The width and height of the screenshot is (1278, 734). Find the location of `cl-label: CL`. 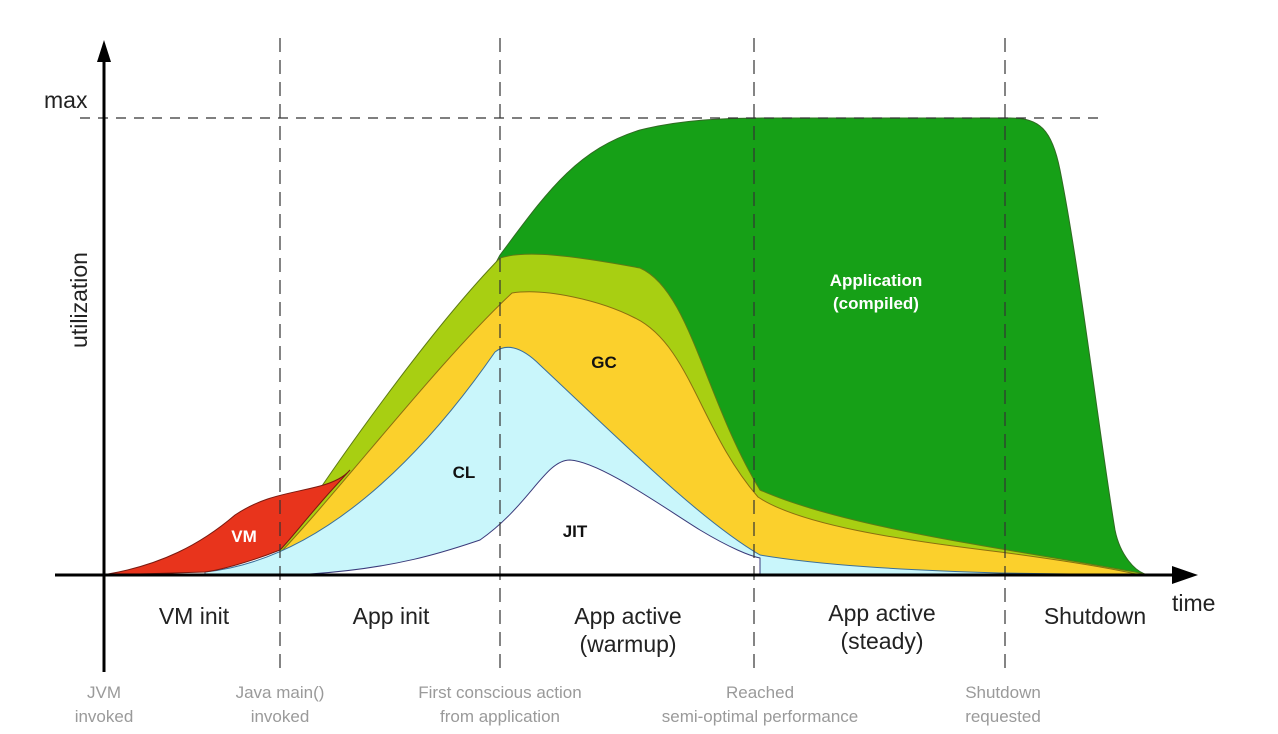

cl-label: CL is located at coordinates (464, 472).